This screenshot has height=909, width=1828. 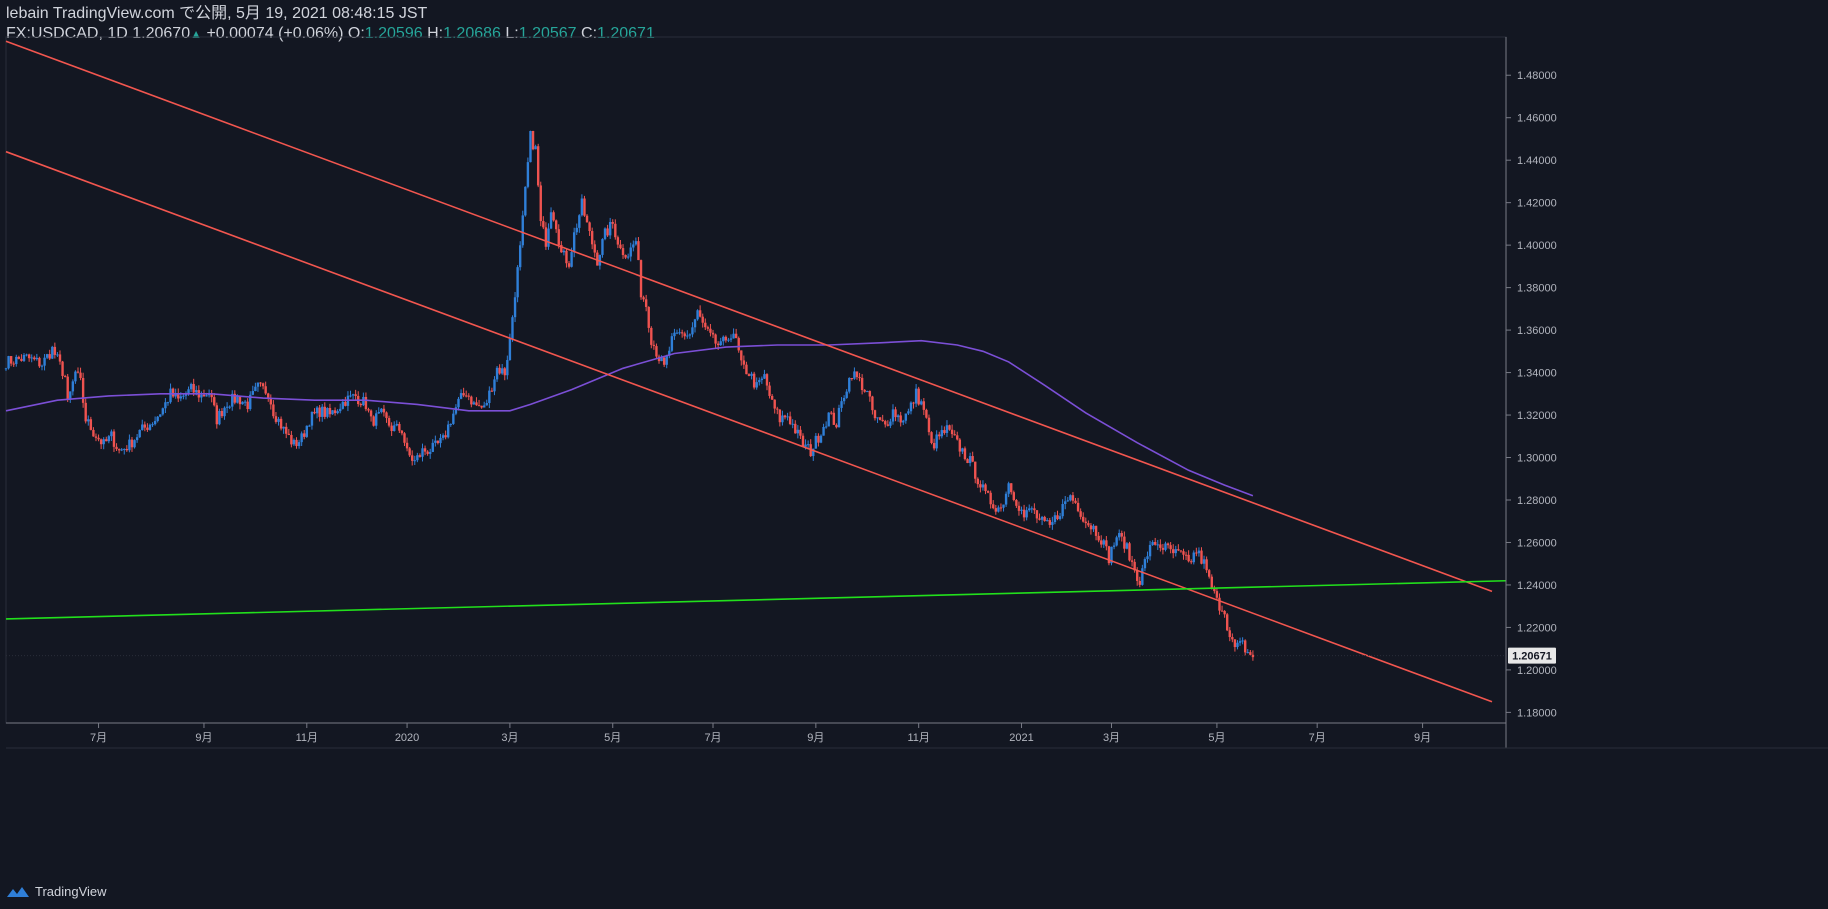 What do you see at coordinates (1537, 501) in the screenshot?
I see `y-tick-label: 1.28000` at bounding box center [1537, 501].